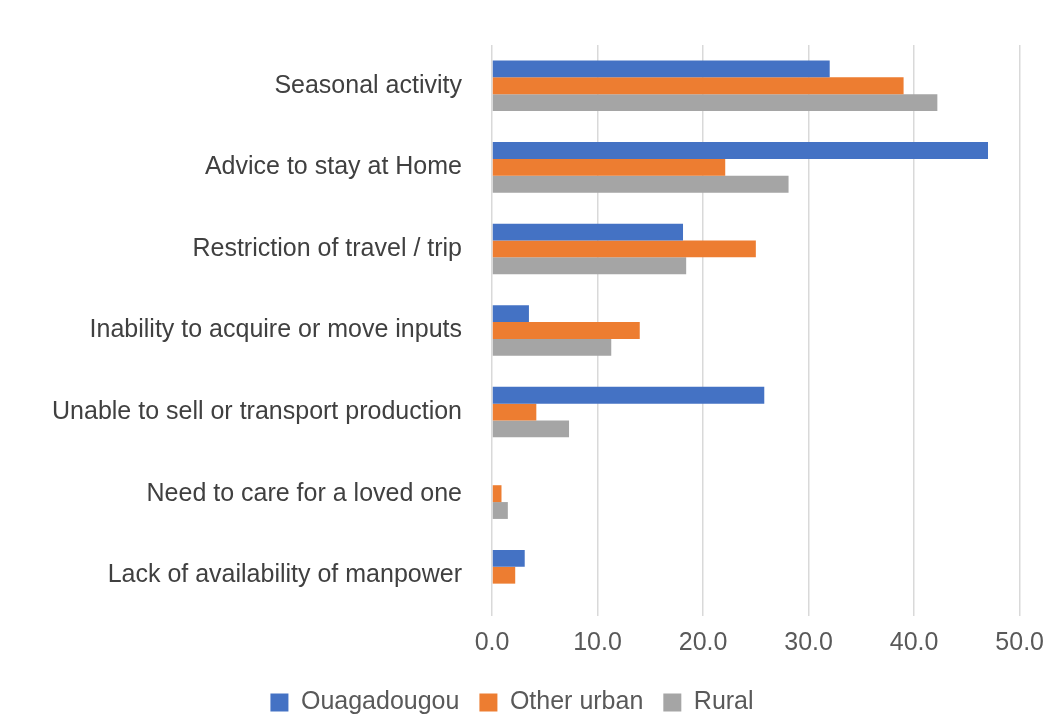 The image size is (1056, 725). Describe the element at coordinates (257, 409) in the screenshot. I see `y-tick-label: Unable to sell or transport production` at that location.